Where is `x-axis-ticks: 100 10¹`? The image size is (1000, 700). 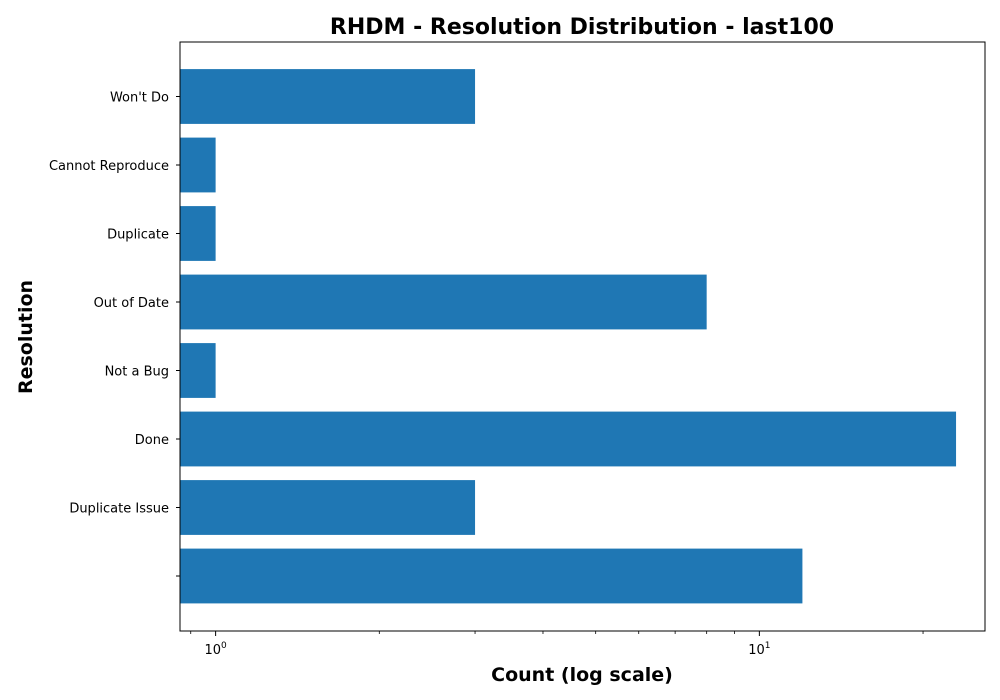
x-axis-ticks: 100 10¹ is located at coordinates (557, 644).